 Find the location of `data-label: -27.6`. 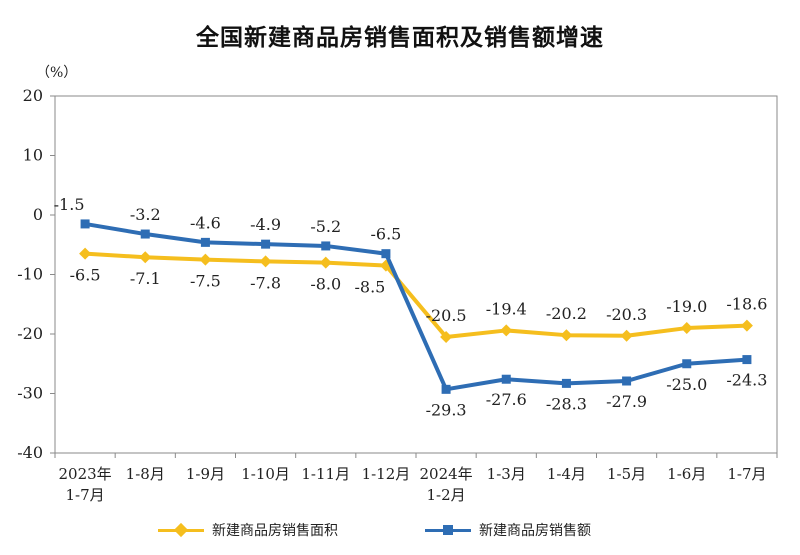

data-label: -27.6 is located at coordinates (506, 399).